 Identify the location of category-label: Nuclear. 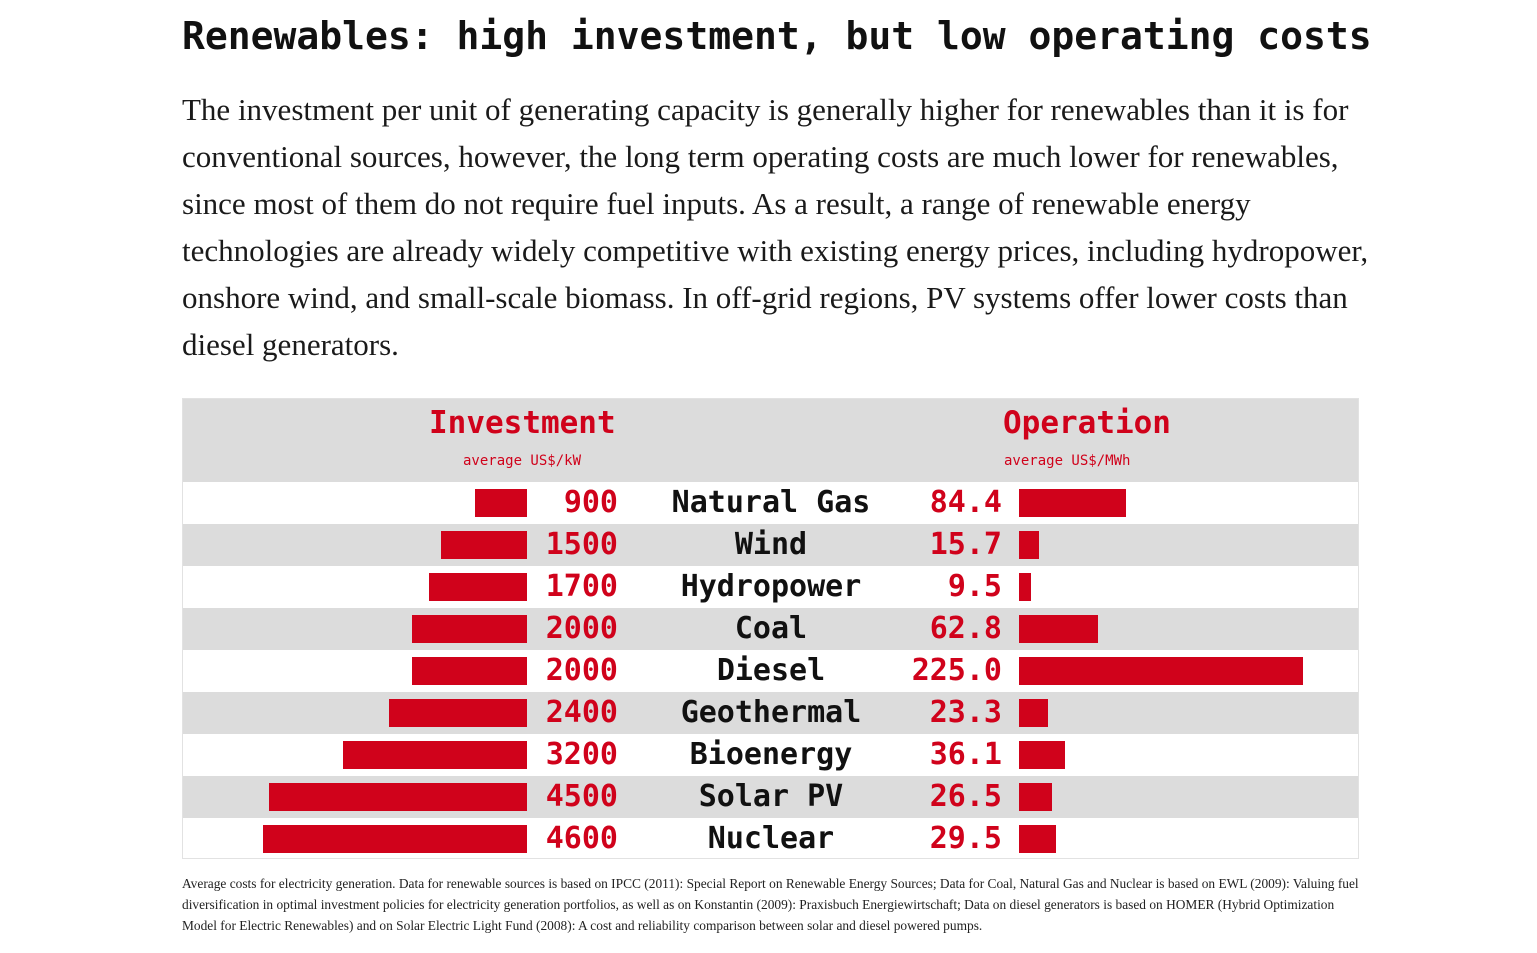
(771, 838).